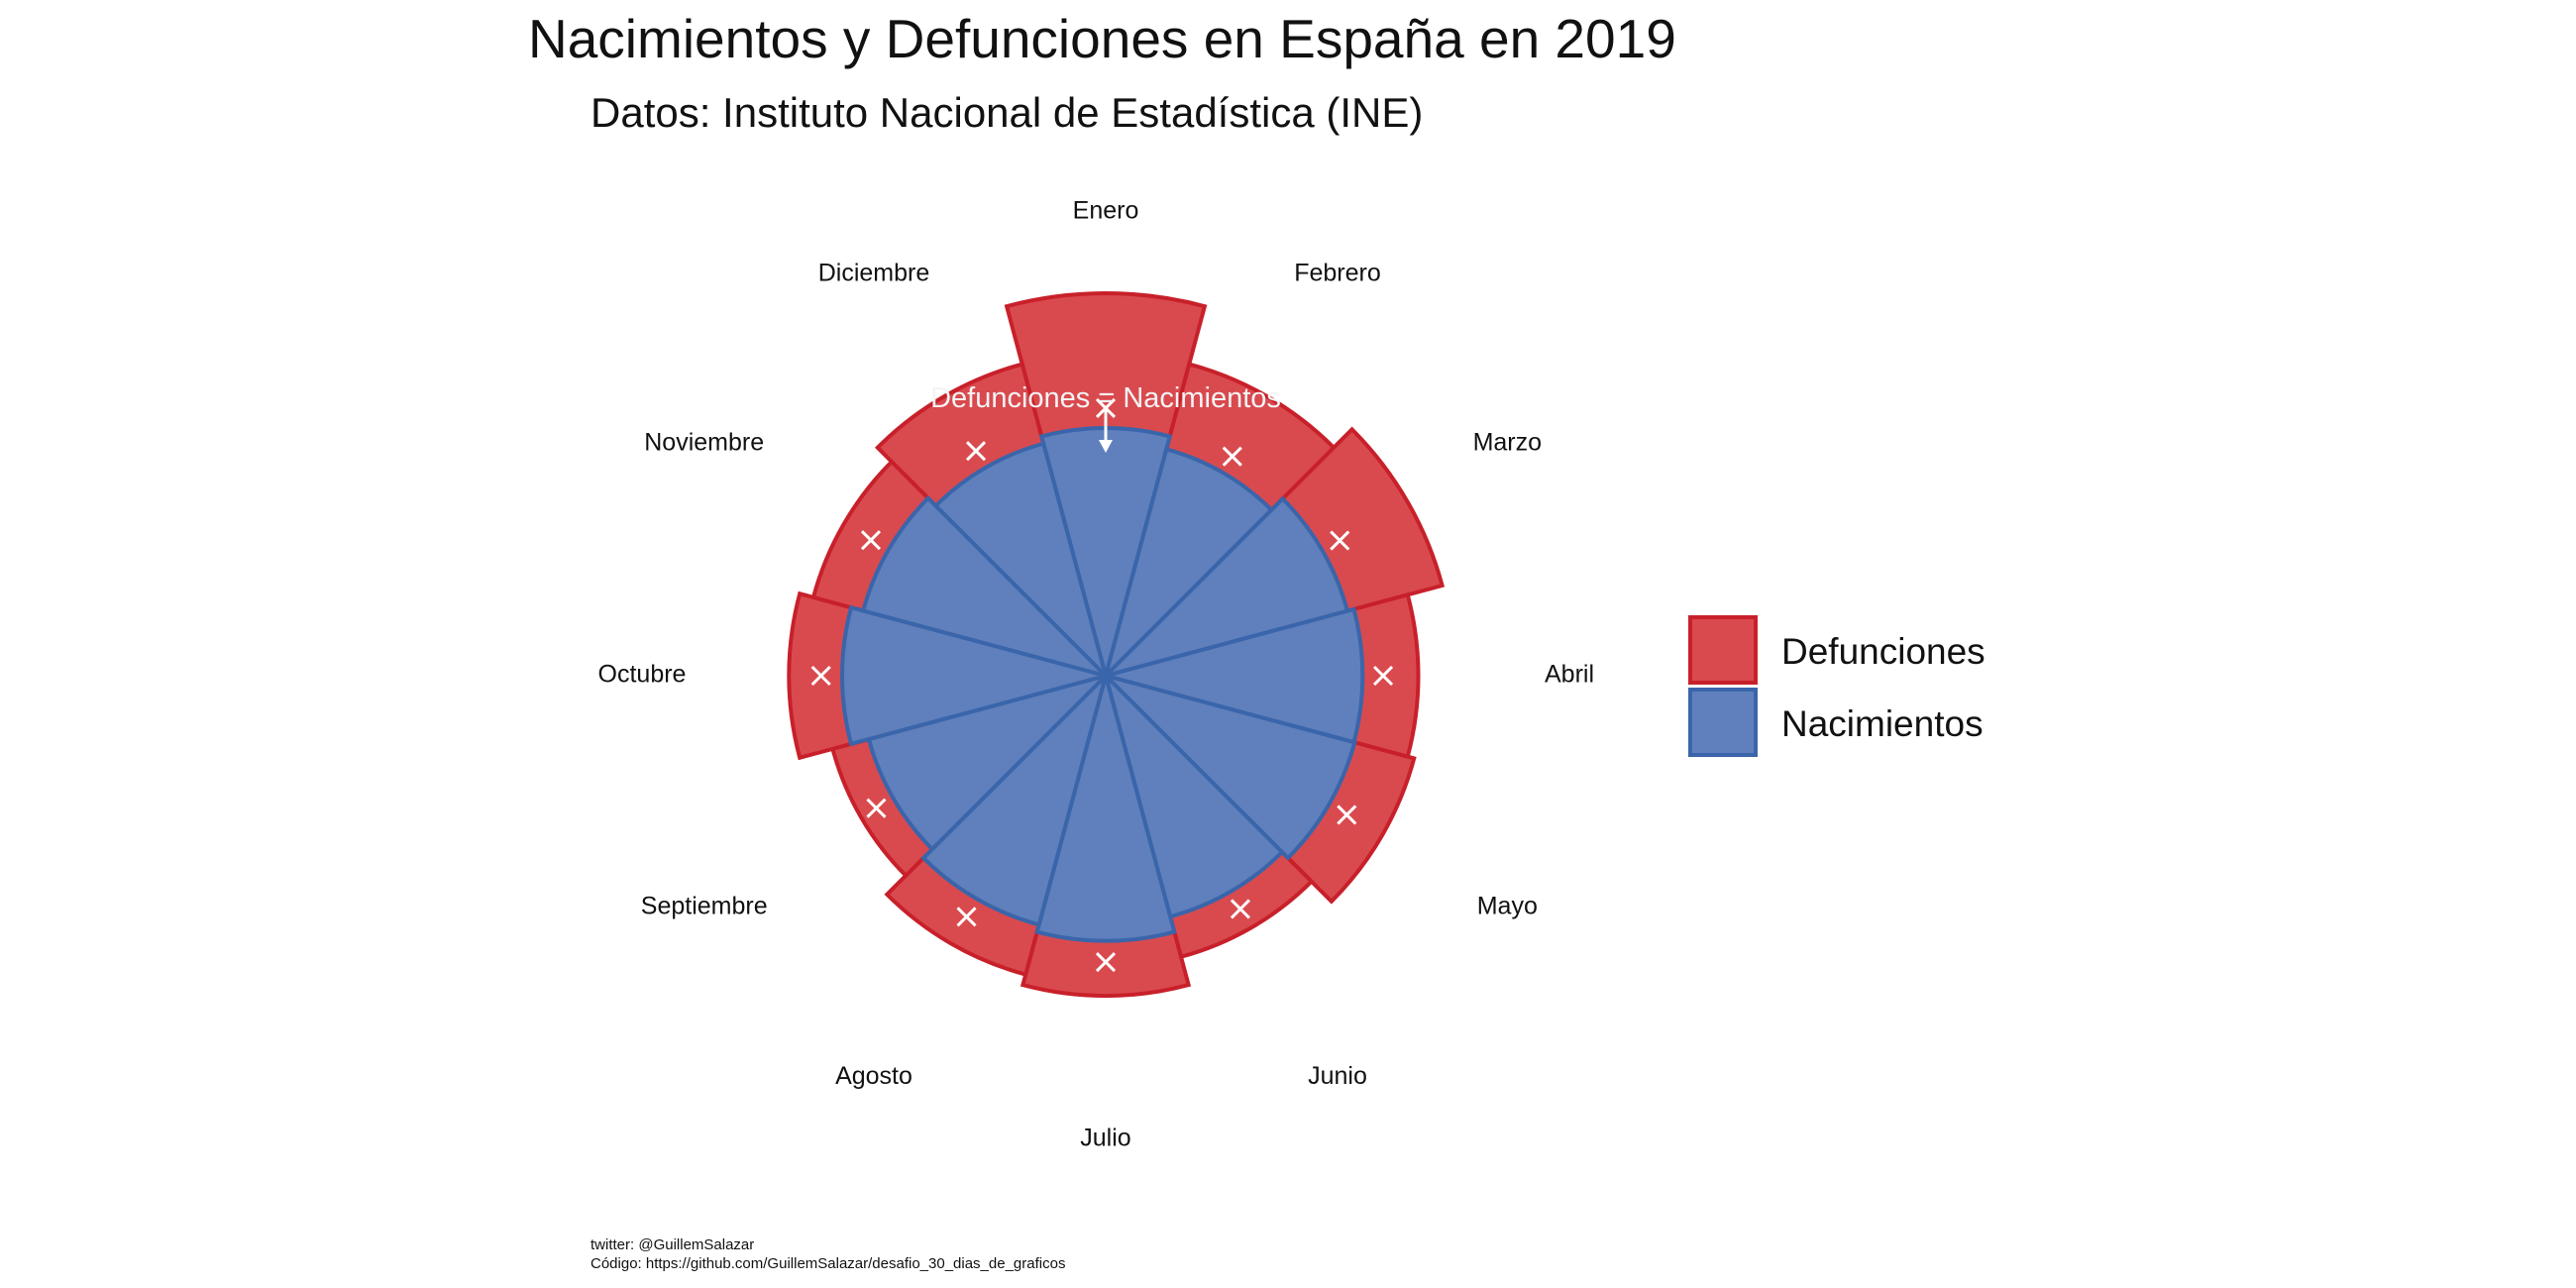 The image size is (2576, 1288). Describe the element at coordinates (1508, 906) in the screenshot. I see `month-label-mayo: Mayo` at that location.